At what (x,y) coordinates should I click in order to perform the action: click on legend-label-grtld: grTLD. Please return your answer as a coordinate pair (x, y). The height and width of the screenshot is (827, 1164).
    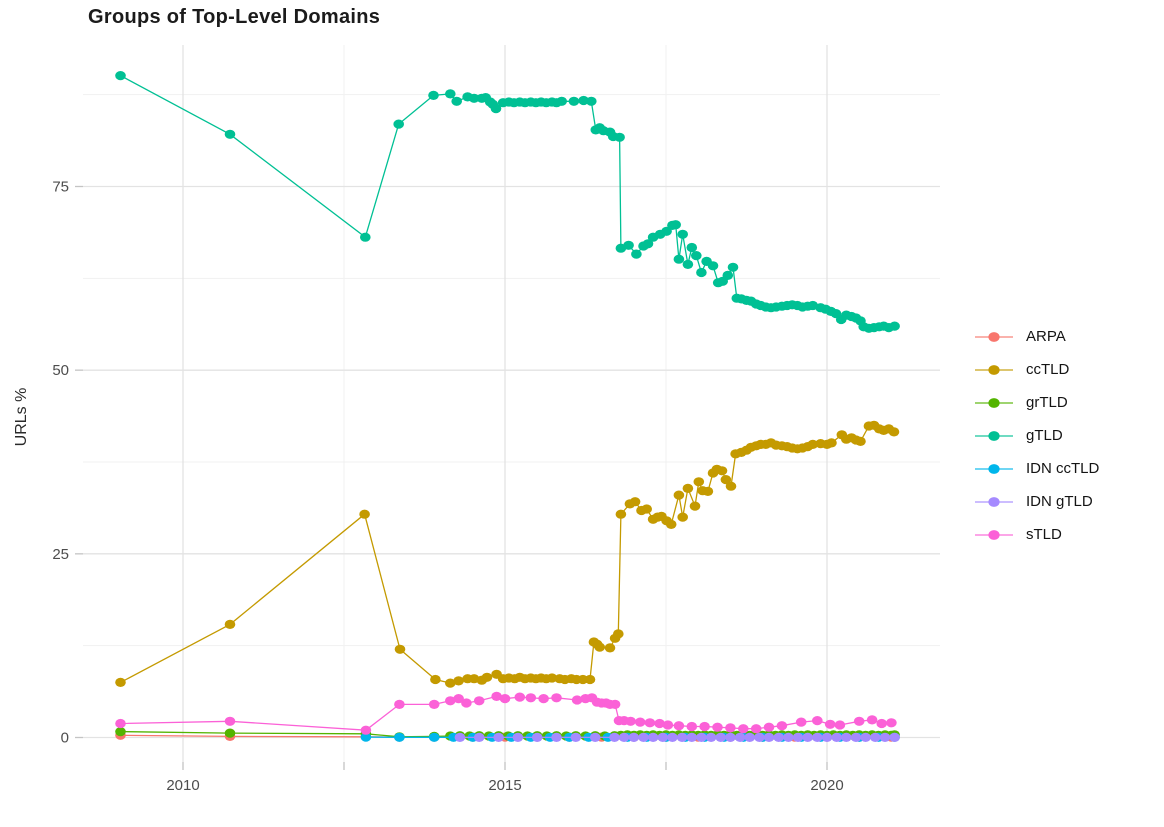
    Looking at the image, I should click on (1047, 402).